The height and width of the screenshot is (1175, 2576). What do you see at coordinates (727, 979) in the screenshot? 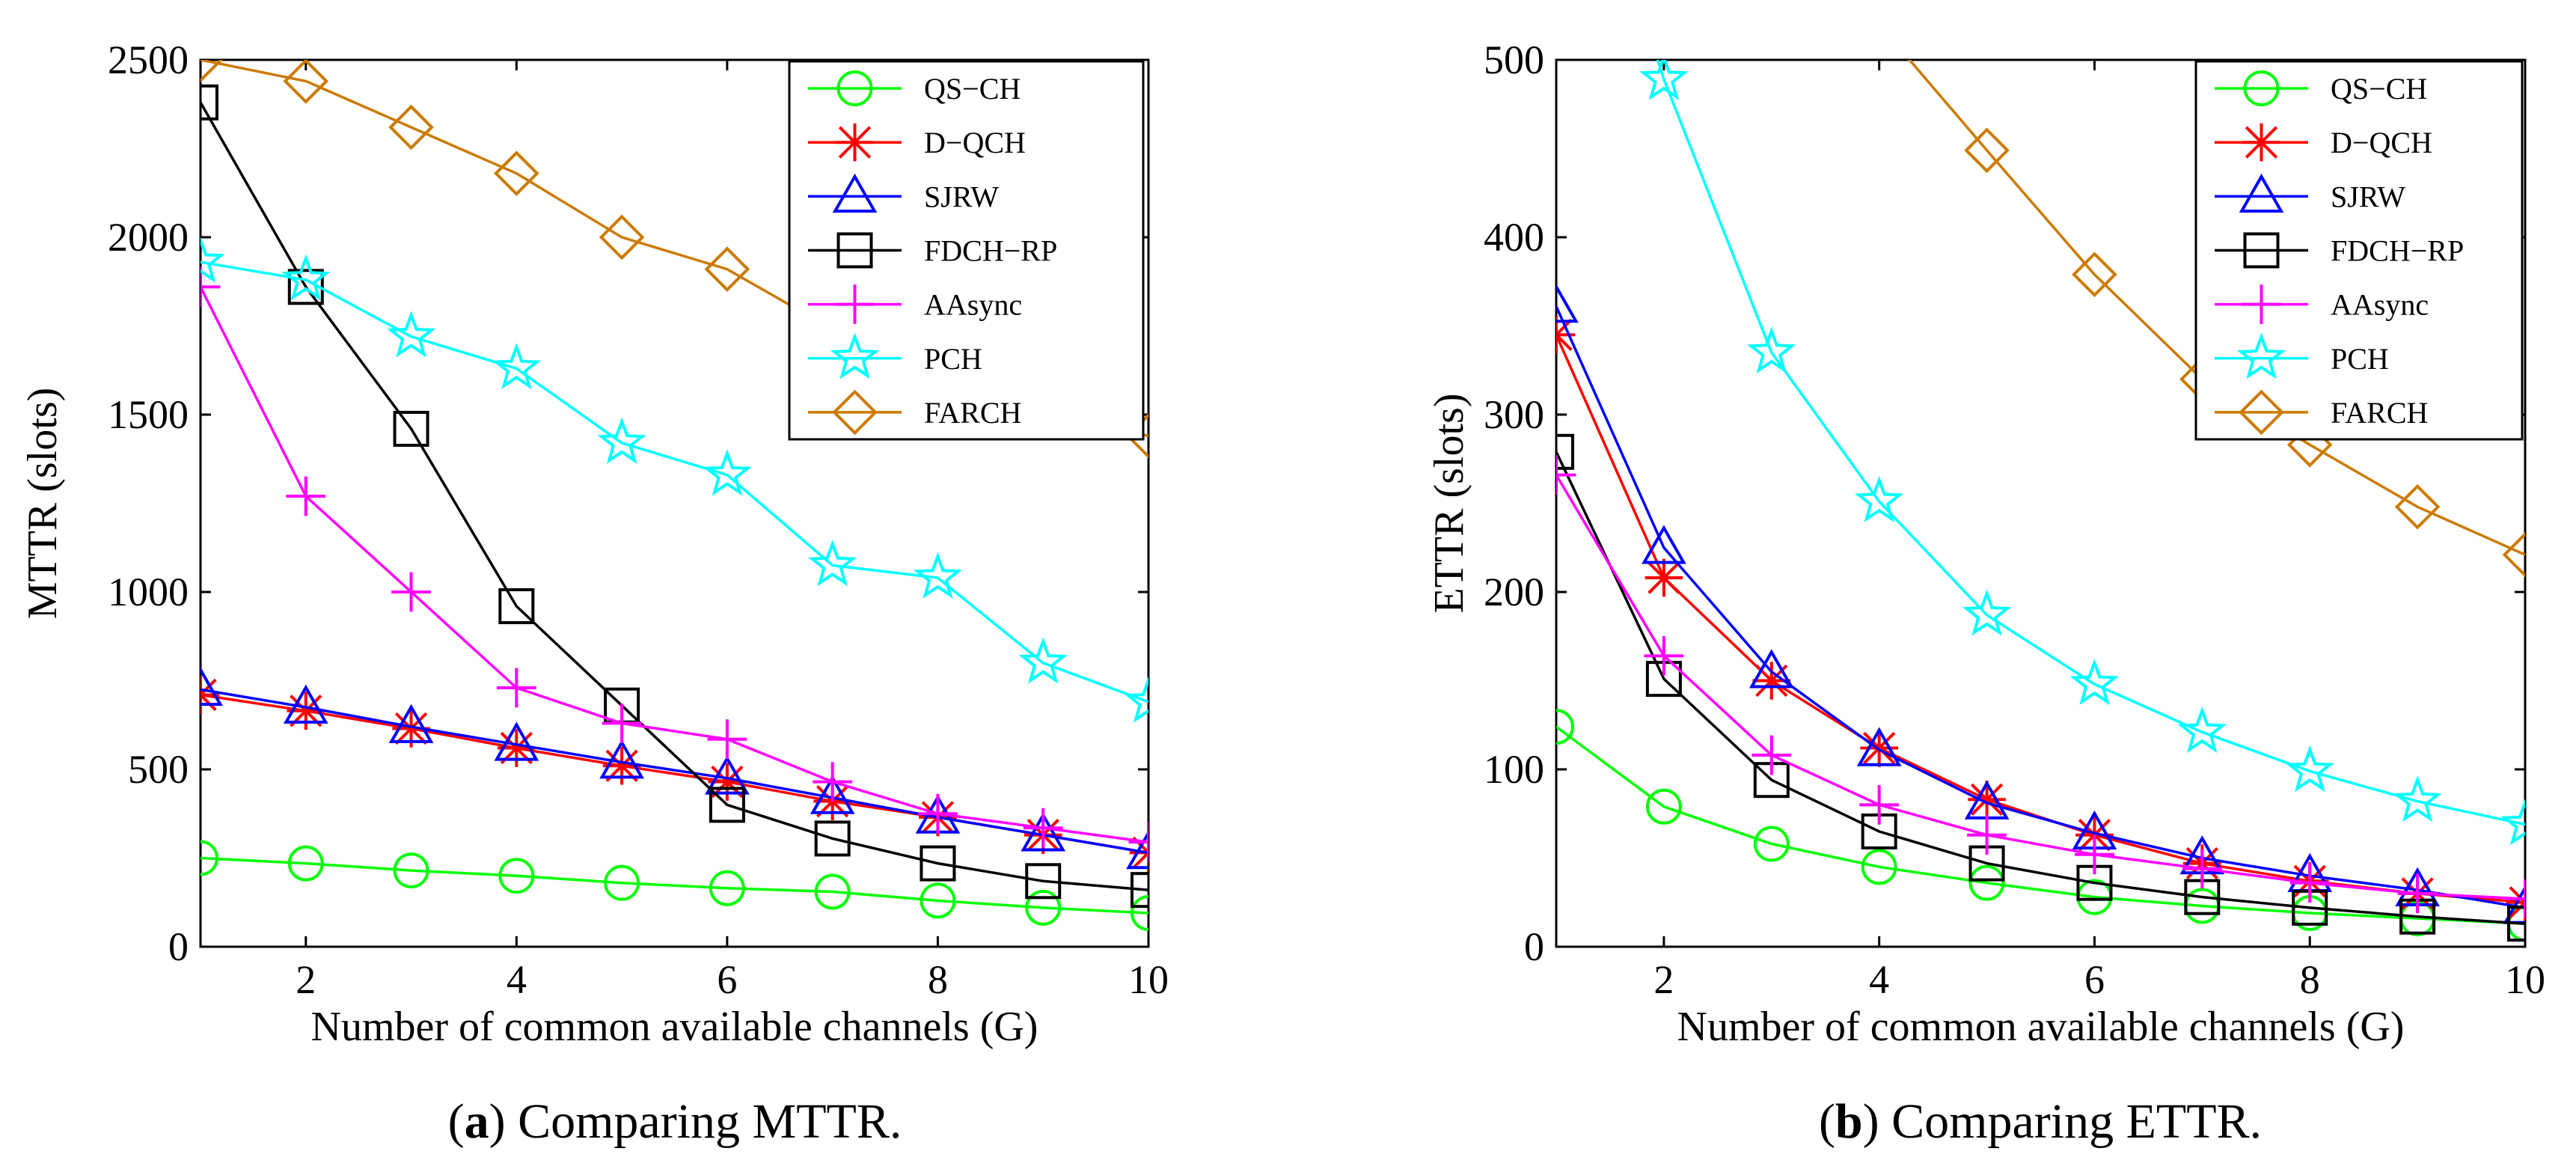
I see `x-tick-label: 6` at bounding box center [727, 979].